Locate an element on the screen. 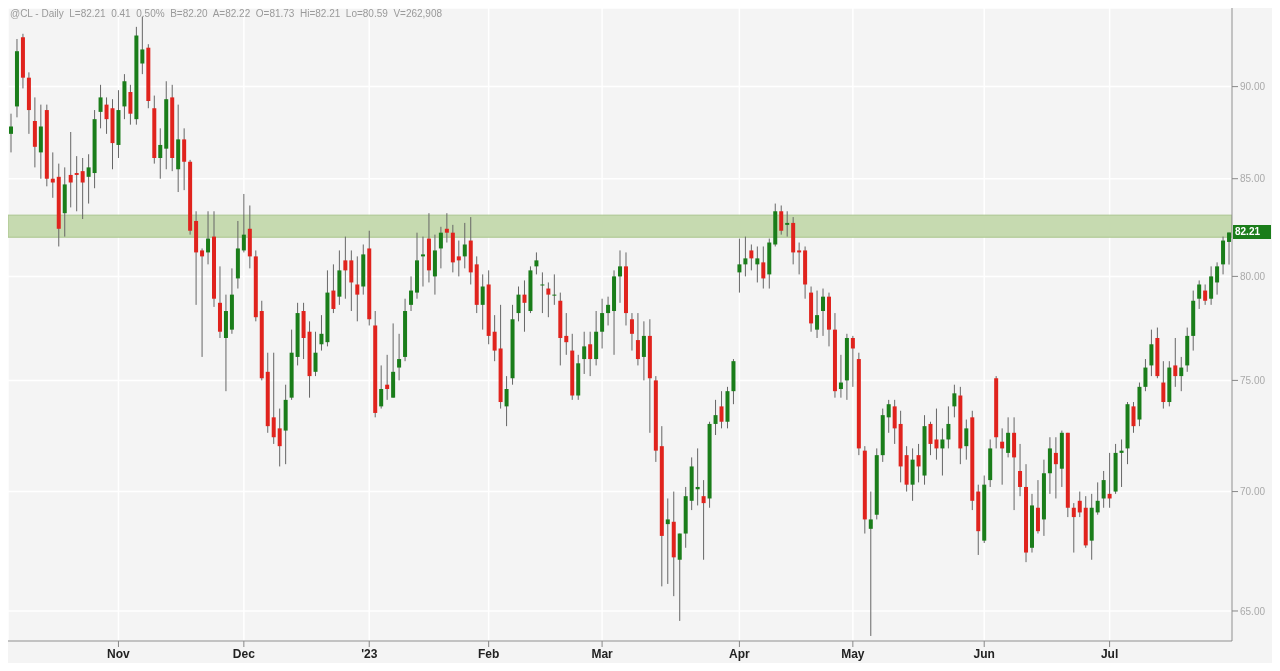 The height and width of the screenshot is (671, 1280). x-tick-label: '23 is located at coordinates (369, 653).